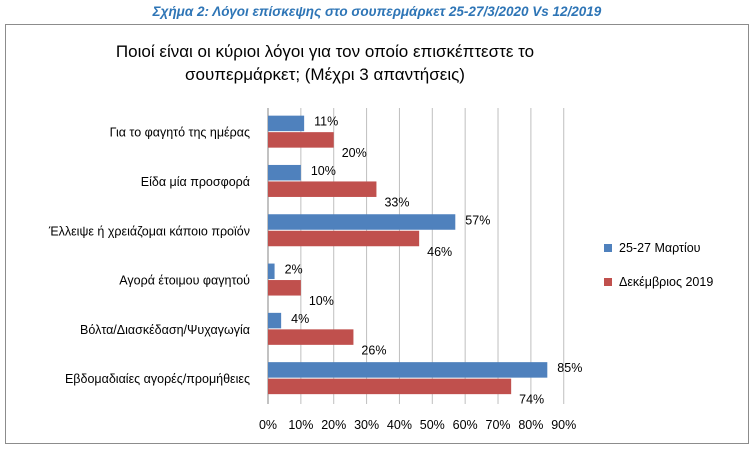 The height and width of the screenshot is (449, 754). What do you see at coordinates (157, 379) in the screenshot?
I see `category-label: Εβδομαδιαίες αγορές/προμήθειες` at bounding box center [157, 379].